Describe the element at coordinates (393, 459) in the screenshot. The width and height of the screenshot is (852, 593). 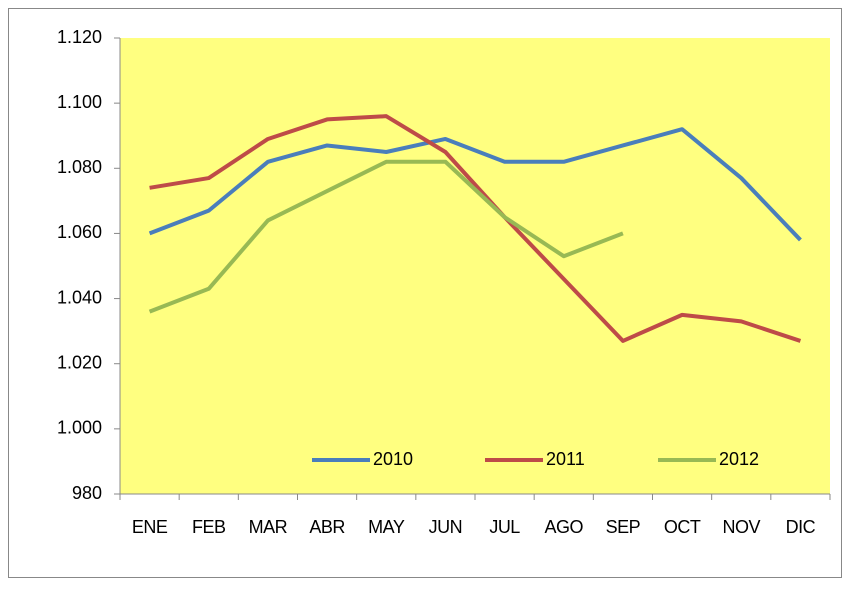
I see `legend-label: 2010` at that location.